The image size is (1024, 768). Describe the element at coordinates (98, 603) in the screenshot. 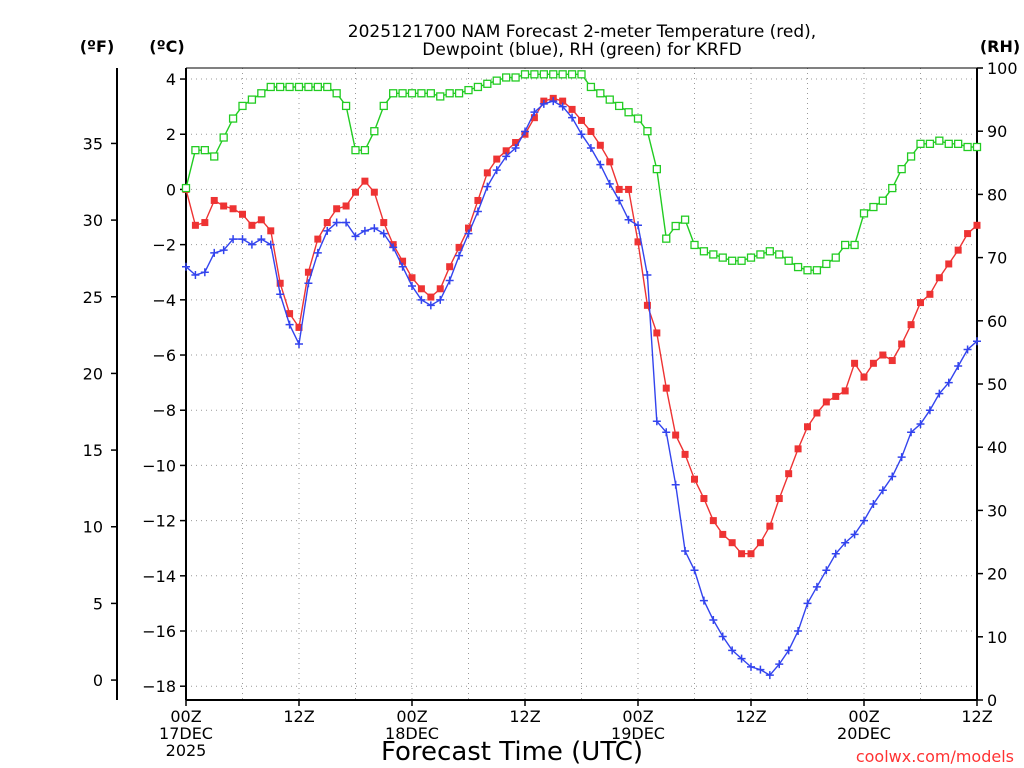

I see `f-tick-label: 5` at that location.